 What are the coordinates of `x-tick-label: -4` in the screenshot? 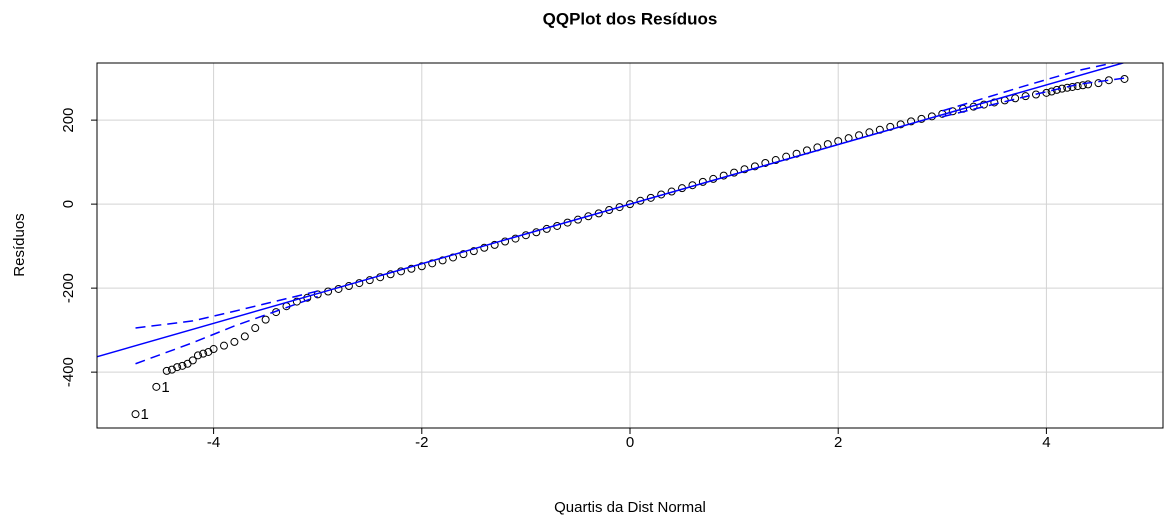 It's located at (213, 442).